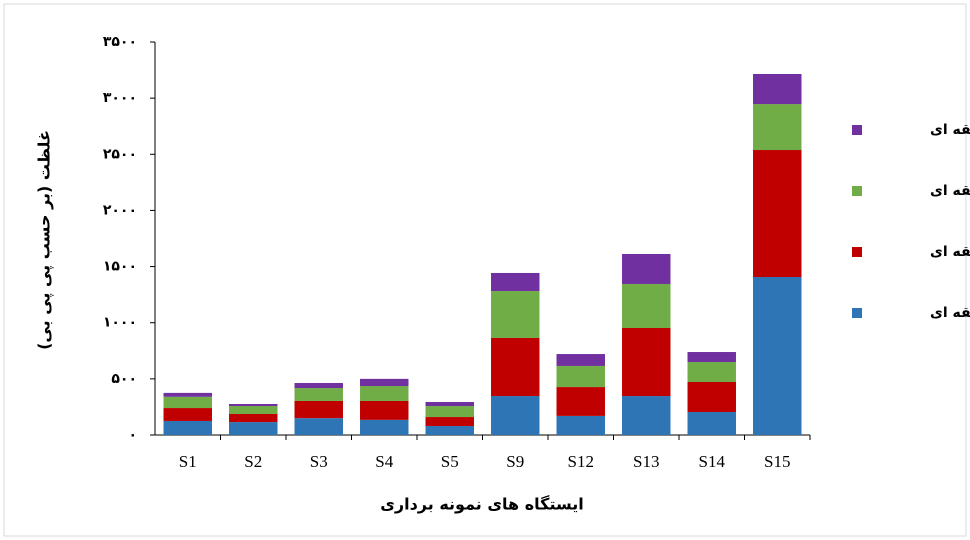  Describe the element at coordinates (777, 461) in the screenshot. I see `x-tick-label: S15` at that location.